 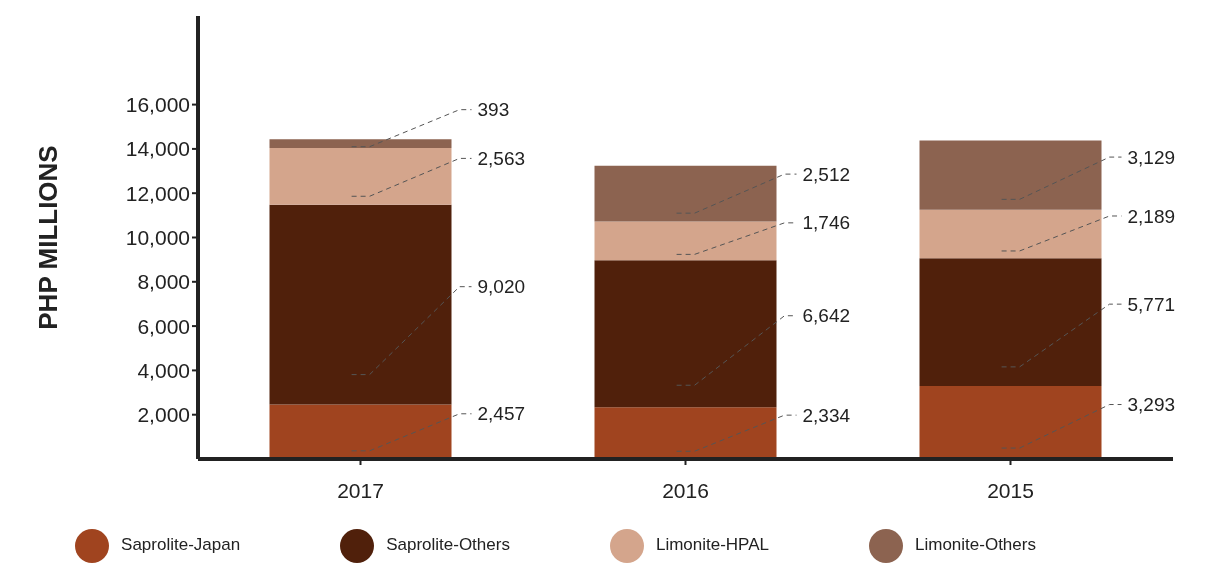 What do you see at coordinates (157, 105) in the screenshot?
I see `y-tick-label: 16,000` at bounding box center [157, 105].